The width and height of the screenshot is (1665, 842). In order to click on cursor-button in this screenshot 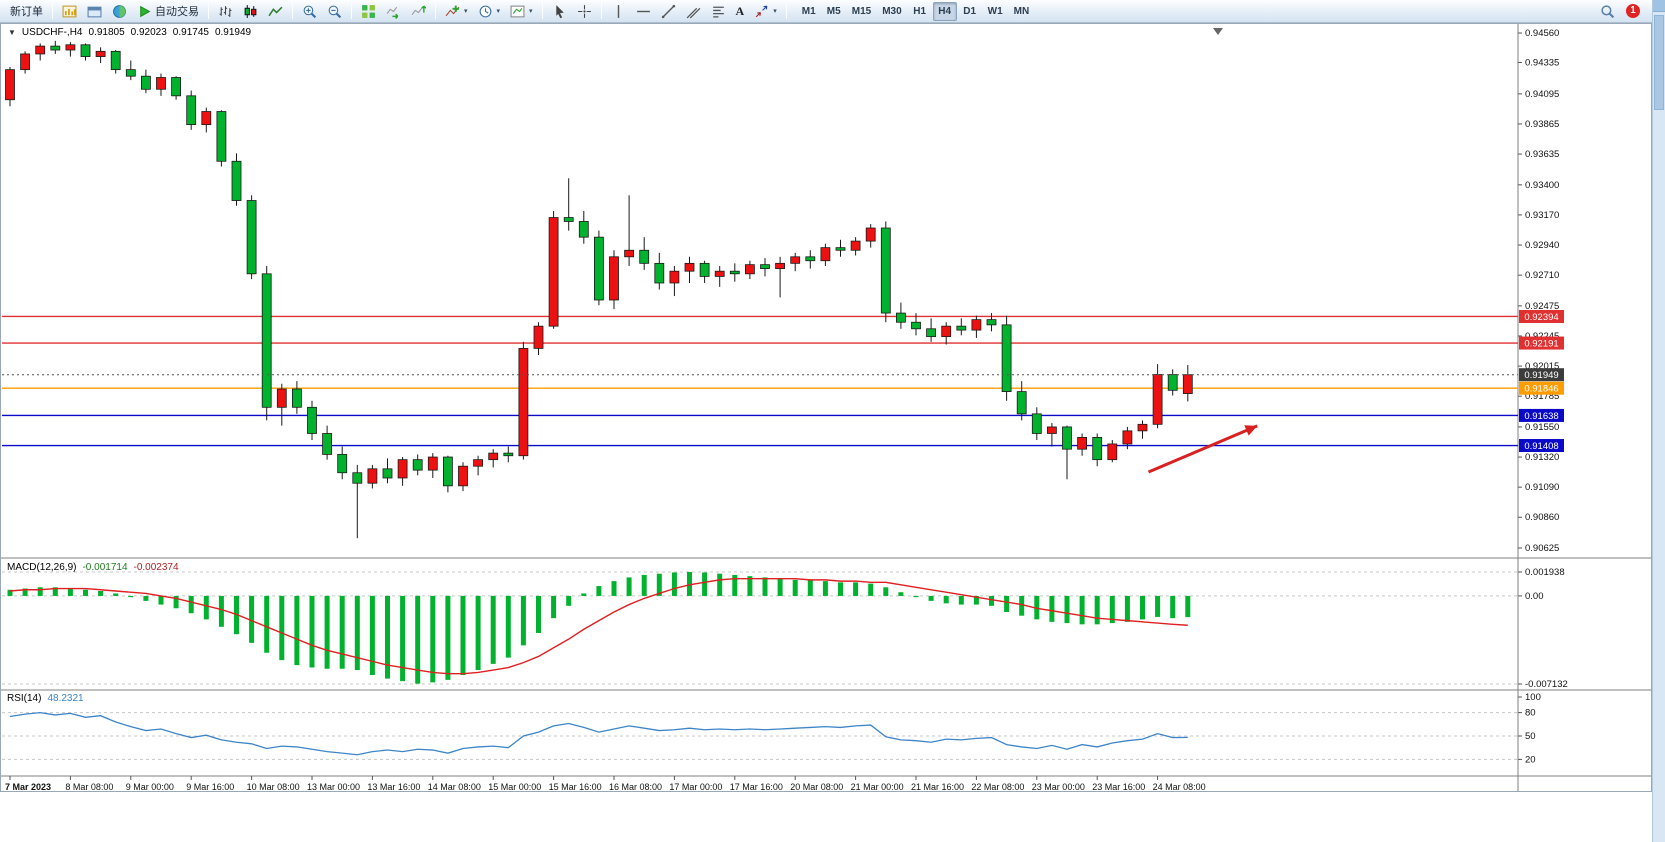, I will do `click(559, 11)`.